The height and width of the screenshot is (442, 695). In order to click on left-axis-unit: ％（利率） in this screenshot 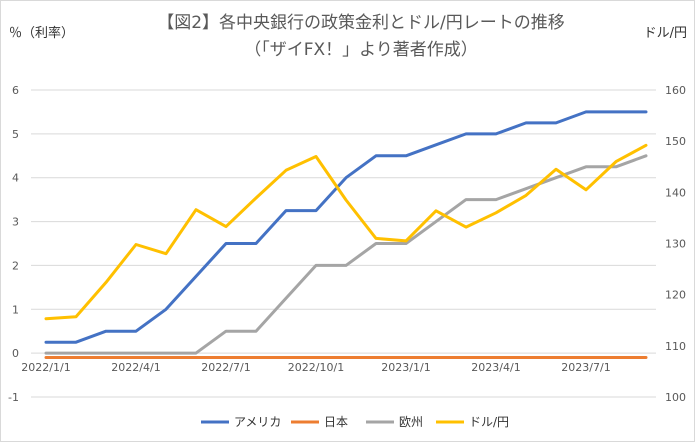, I will do `click(41, 33)`.